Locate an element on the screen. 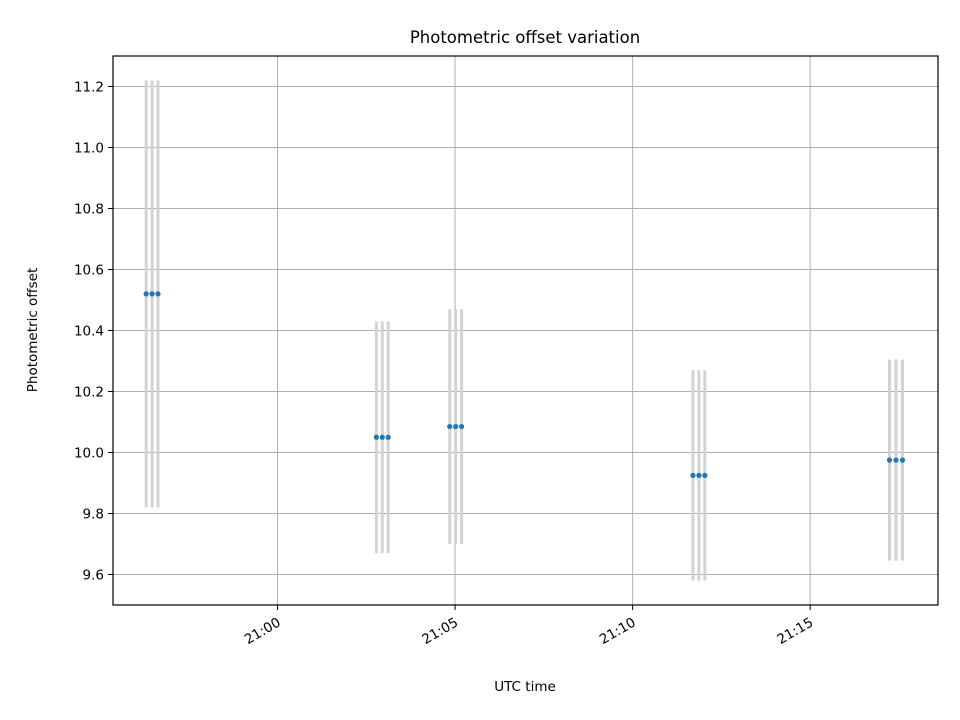 The height and width of the screenshot is (720, 960). y-tick-label: 9.6 is located at coordinates (93, 576).